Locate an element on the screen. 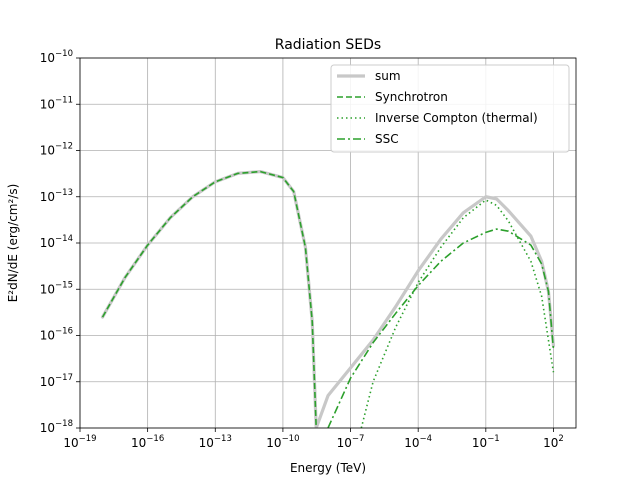 The height and width of the screenshot is (480, 640). x-tick-label: 10⁻¹⁶ is located at coordinates (147, 442).